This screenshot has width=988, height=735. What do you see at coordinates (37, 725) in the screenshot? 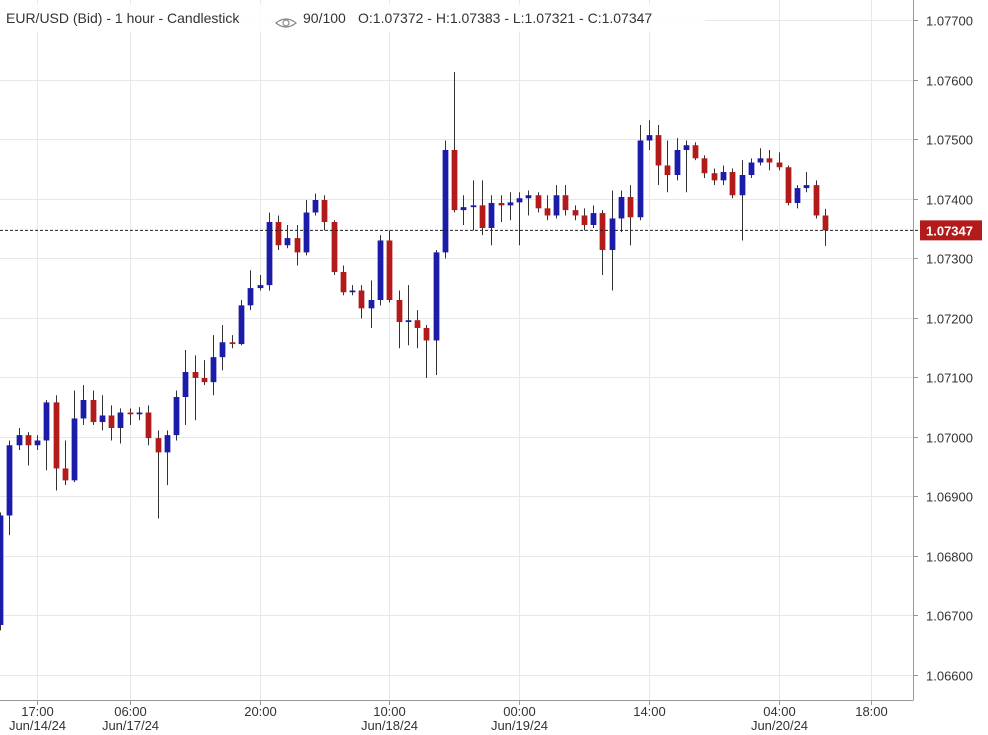
I see `x-date-label: Jun/14/24` at bounding box center [37, 725].